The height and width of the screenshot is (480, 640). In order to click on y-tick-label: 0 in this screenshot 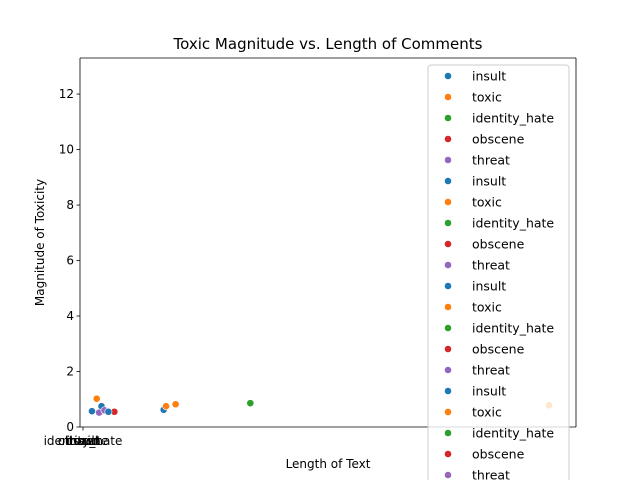, I will do `click(70, 427)`.